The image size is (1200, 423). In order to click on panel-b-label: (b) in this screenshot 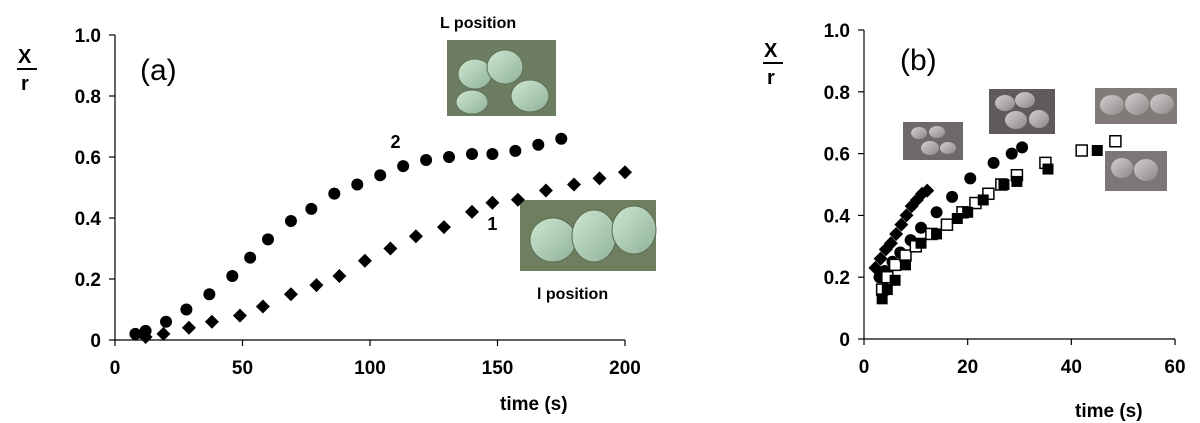, I will do `click(918, 60)`.